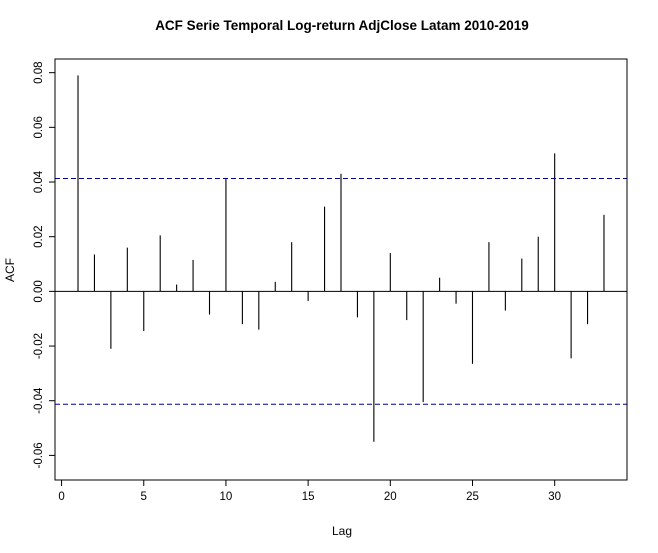 The image size is (658, 553). I want to click on x-tick-label: 30, so click(554, 497).